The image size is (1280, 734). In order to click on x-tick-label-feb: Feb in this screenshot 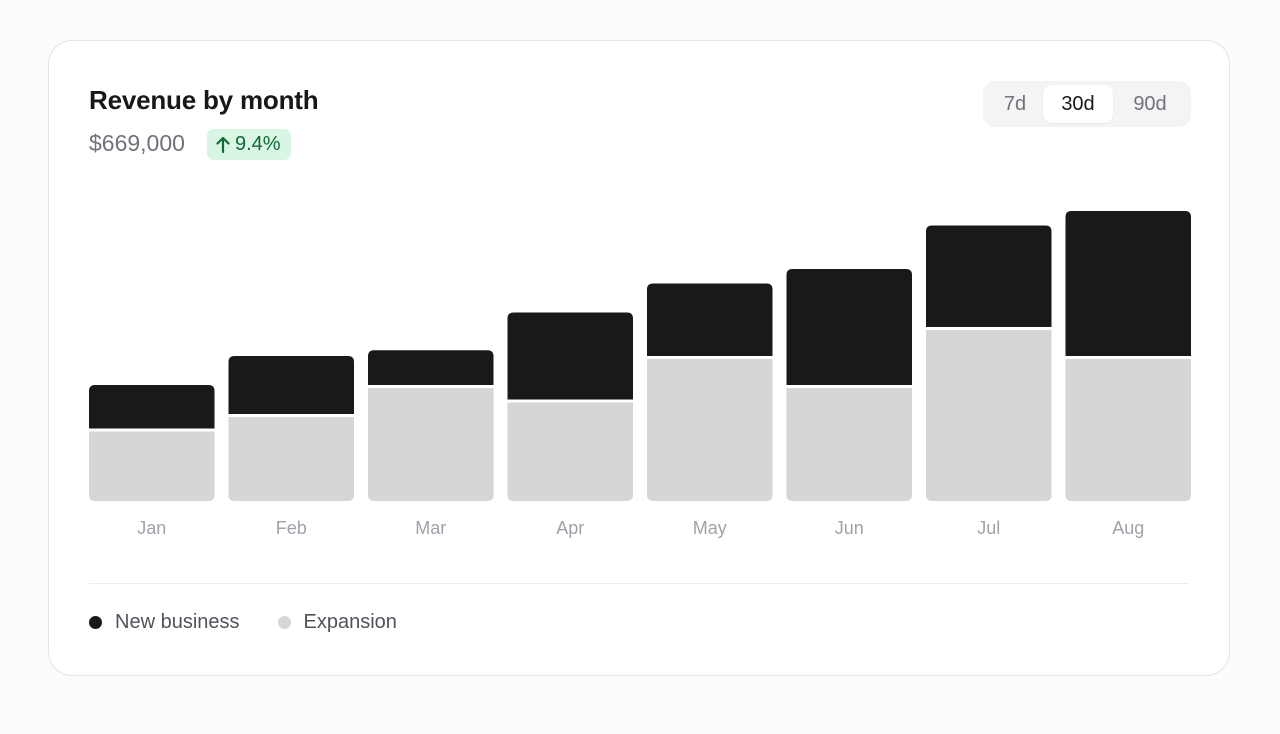, I will do `click(291, 528)`.